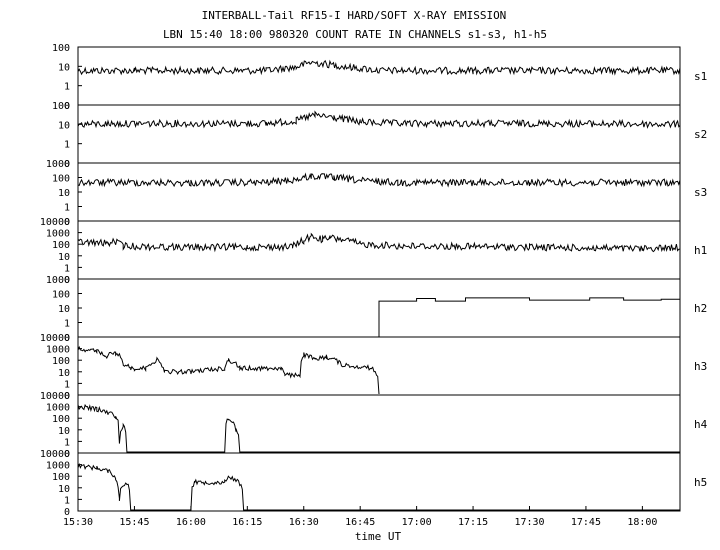  What do you see at coordinates (379, 119) in the screenshot?
I see `series-s2-line` at bounding box center [379, 119].